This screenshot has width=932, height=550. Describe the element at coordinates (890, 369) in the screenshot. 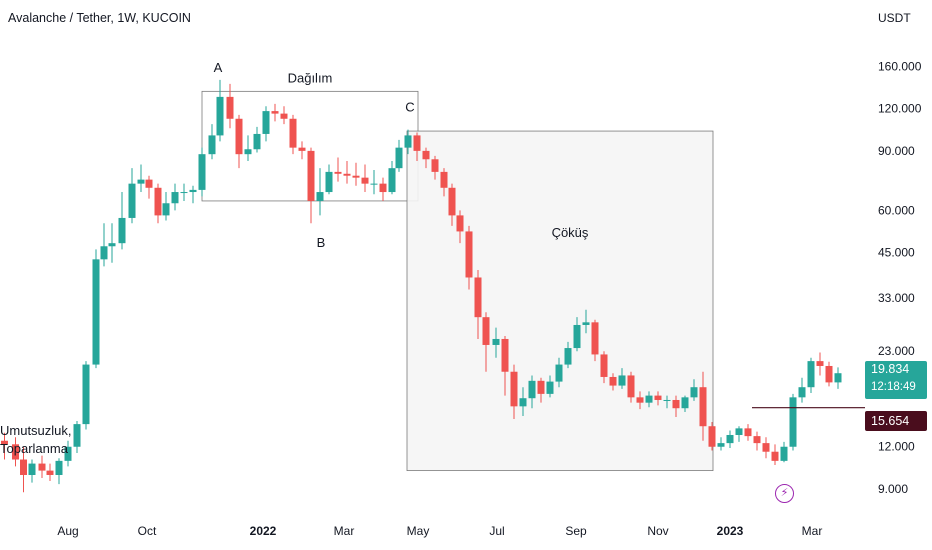

I see `current-price-value: 19.834` at that location.